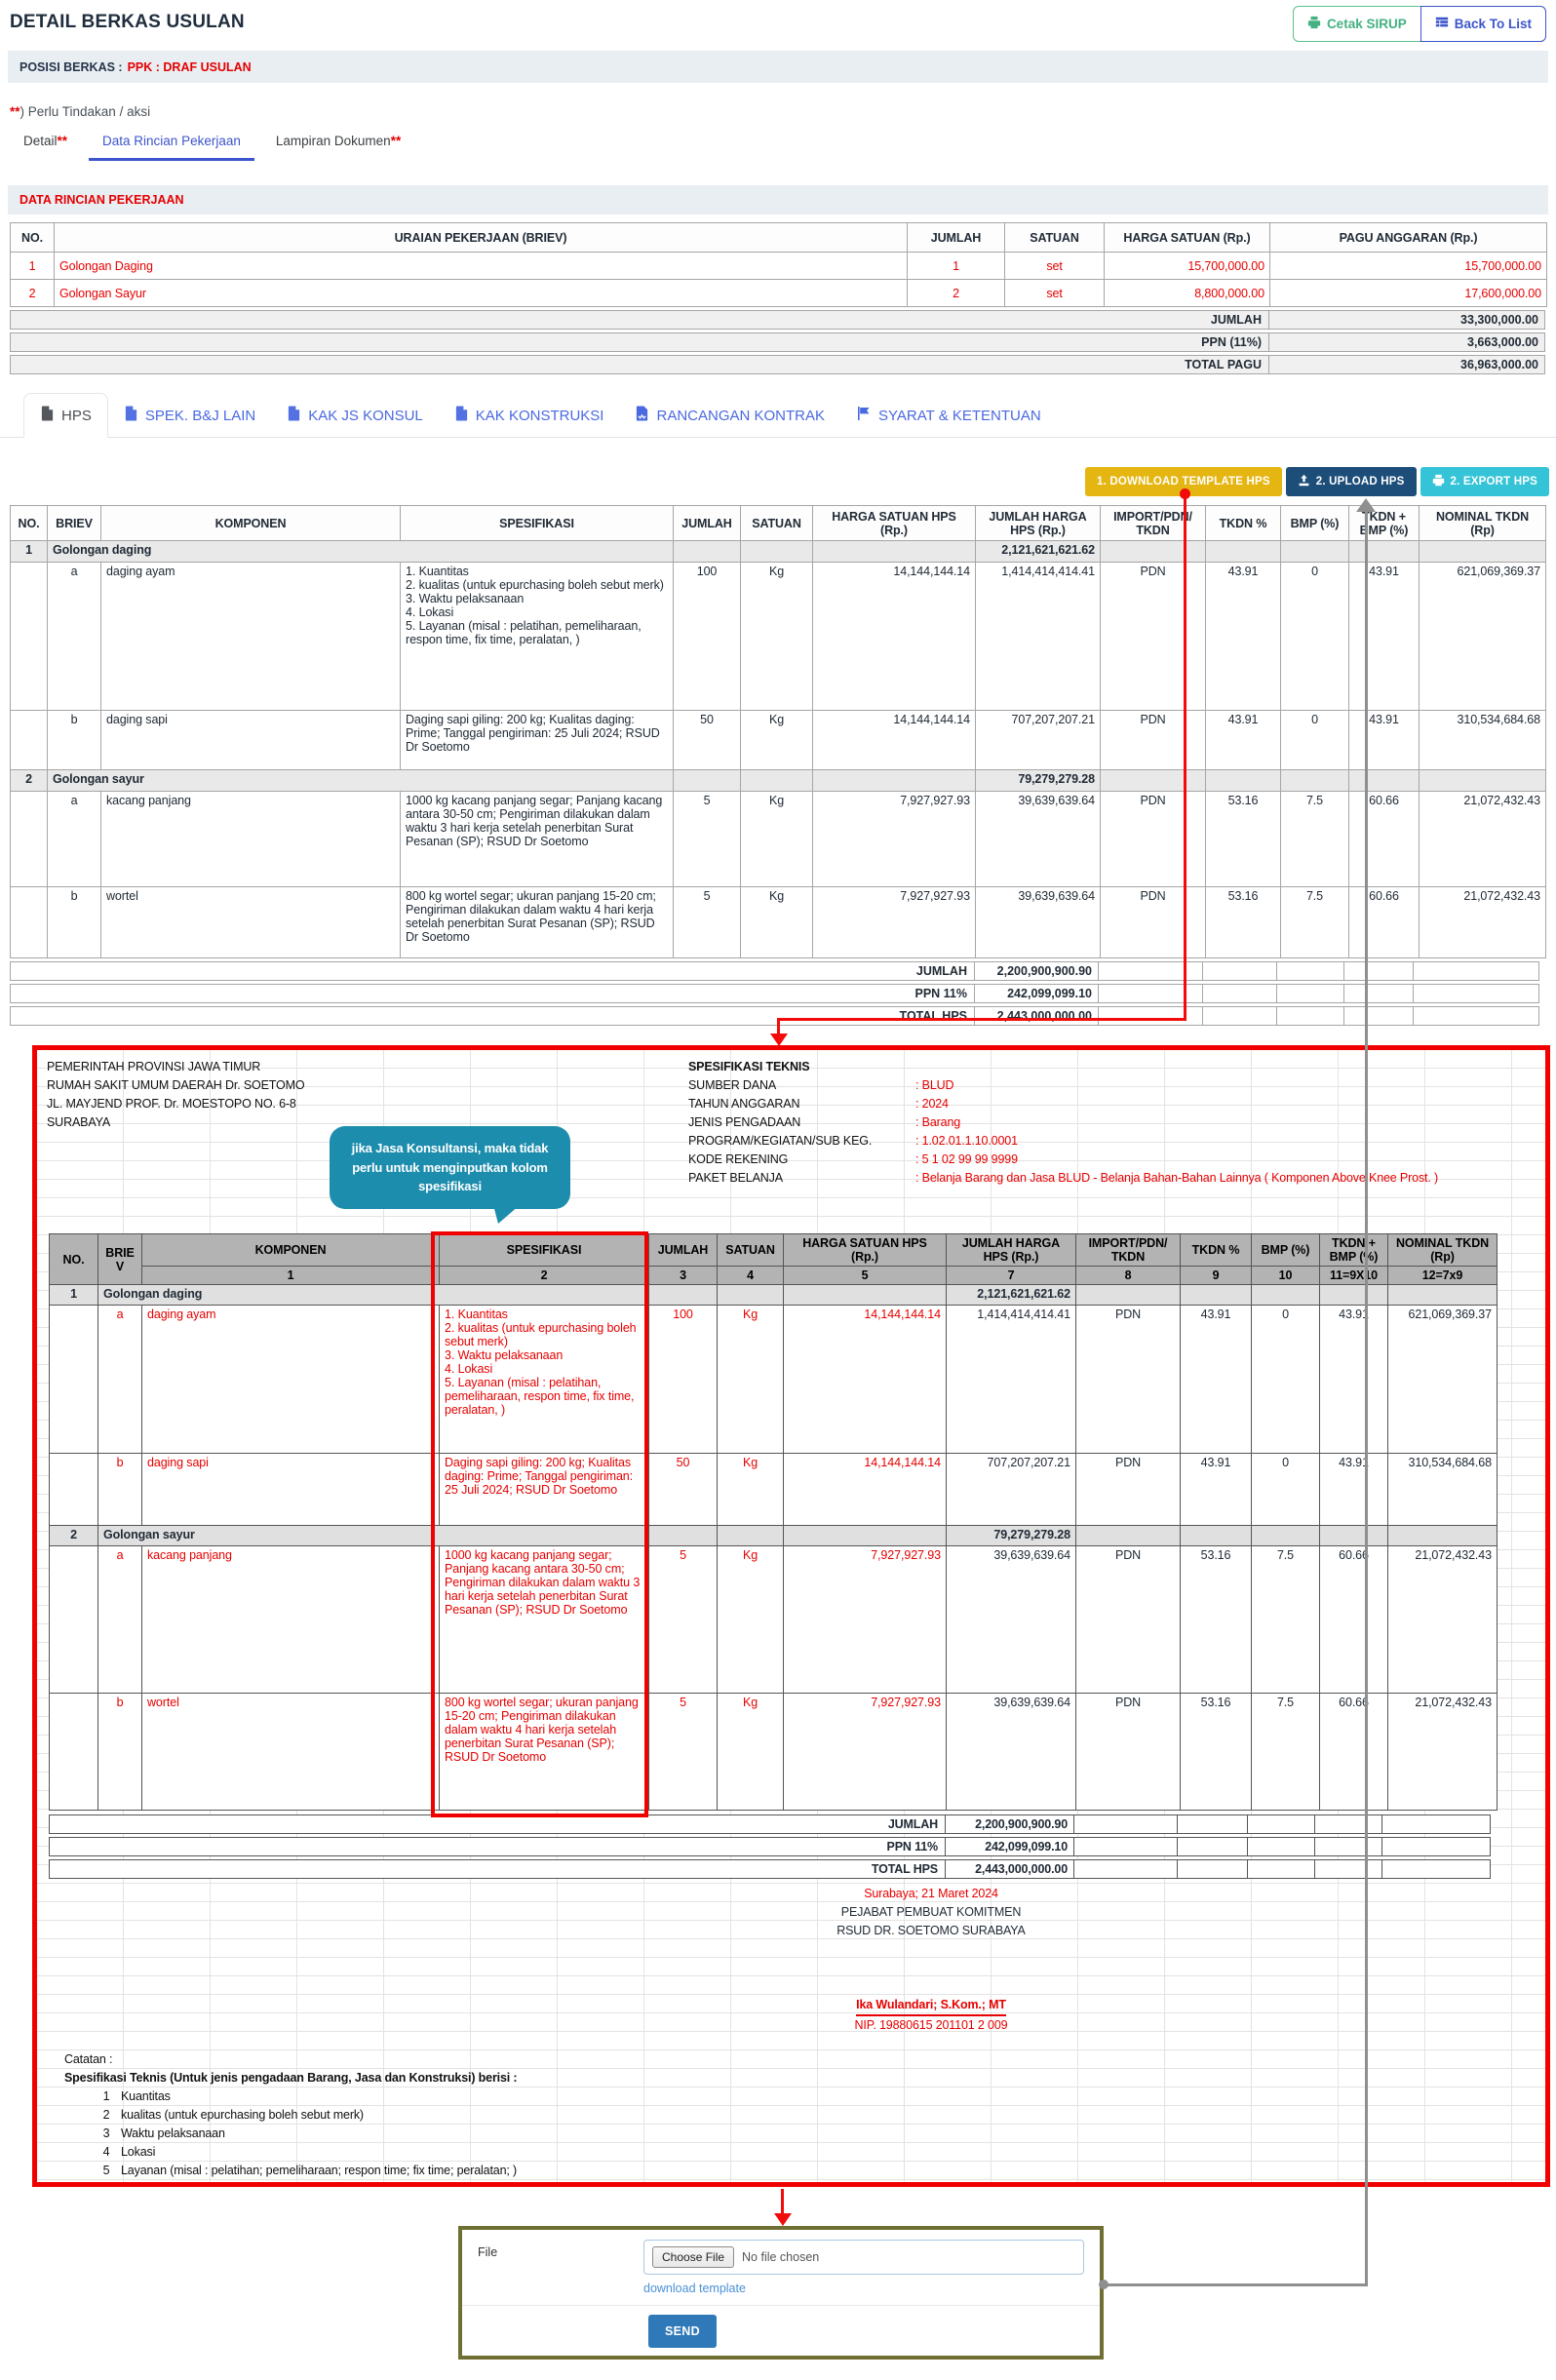  I want to click on doc-col-header: TKDN + BMP (%), so click(1354, 1250).